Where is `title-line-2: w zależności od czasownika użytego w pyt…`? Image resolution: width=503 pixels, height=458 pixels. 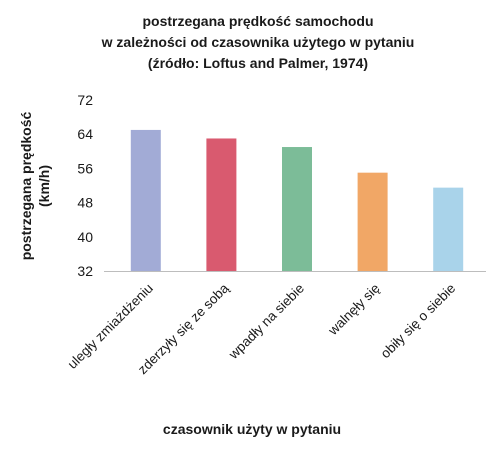 title-line-2: w zależności od czasownika użytego w pyt… is located at coordinates (258, 42).